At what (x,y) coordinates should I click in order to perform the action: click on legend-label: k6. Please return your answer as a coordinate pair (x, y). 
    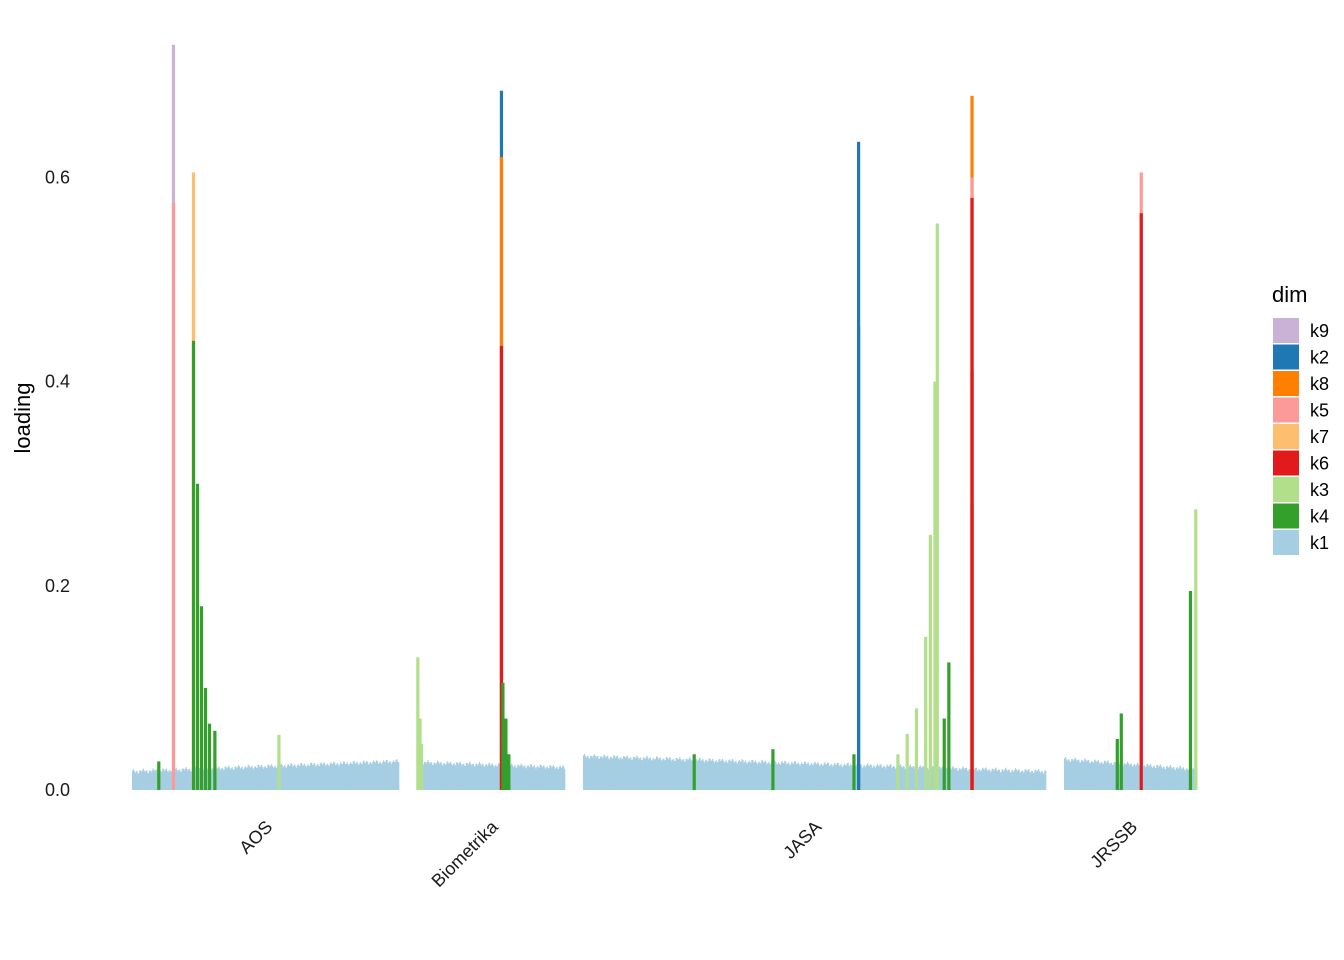
    Looking at the image, I should click on (1319, 464).